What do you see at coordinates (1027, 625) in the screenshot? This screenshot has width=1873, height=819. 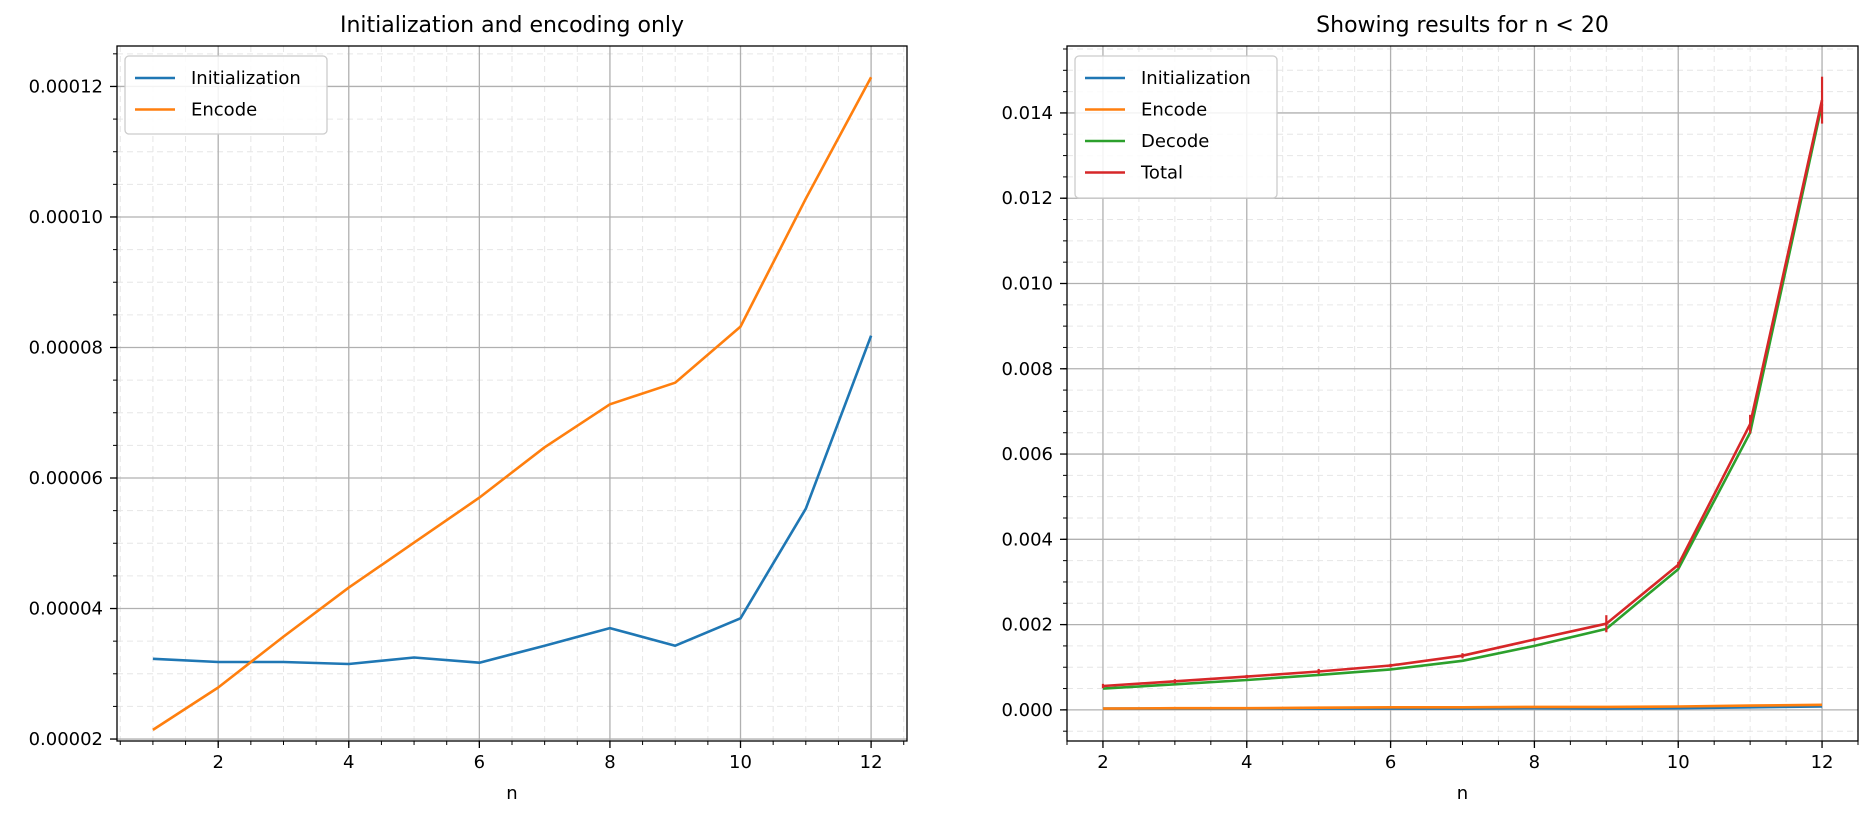 I see `tick-label-y: 0.002` at bounding box center [1027, 625].